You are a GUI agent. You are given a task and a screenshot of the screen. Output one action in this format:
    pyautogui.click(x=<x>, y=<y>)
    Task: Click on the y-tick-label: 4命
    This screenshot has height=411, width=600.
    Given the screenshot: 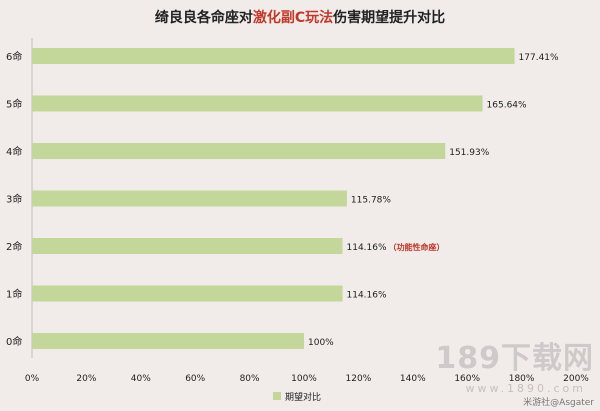 What is the action you would take?
    pyautogui.click(x=14, y=151)
    